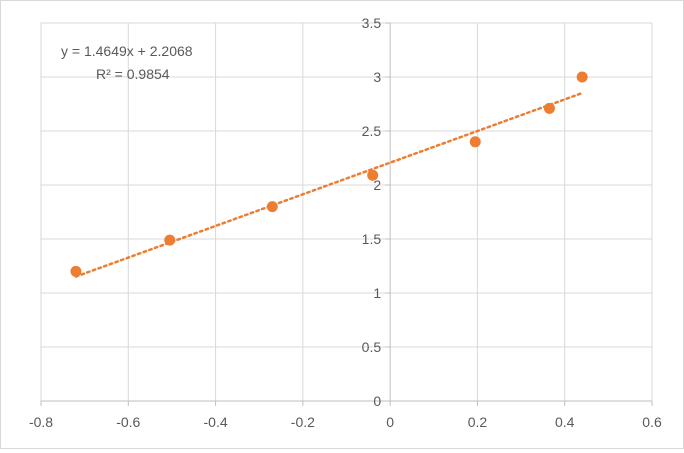  Describe the element at coordinates (127, 51) in the screenshot. I see `trendline-equation: y = 1.4649x + 2.2068` at that location.